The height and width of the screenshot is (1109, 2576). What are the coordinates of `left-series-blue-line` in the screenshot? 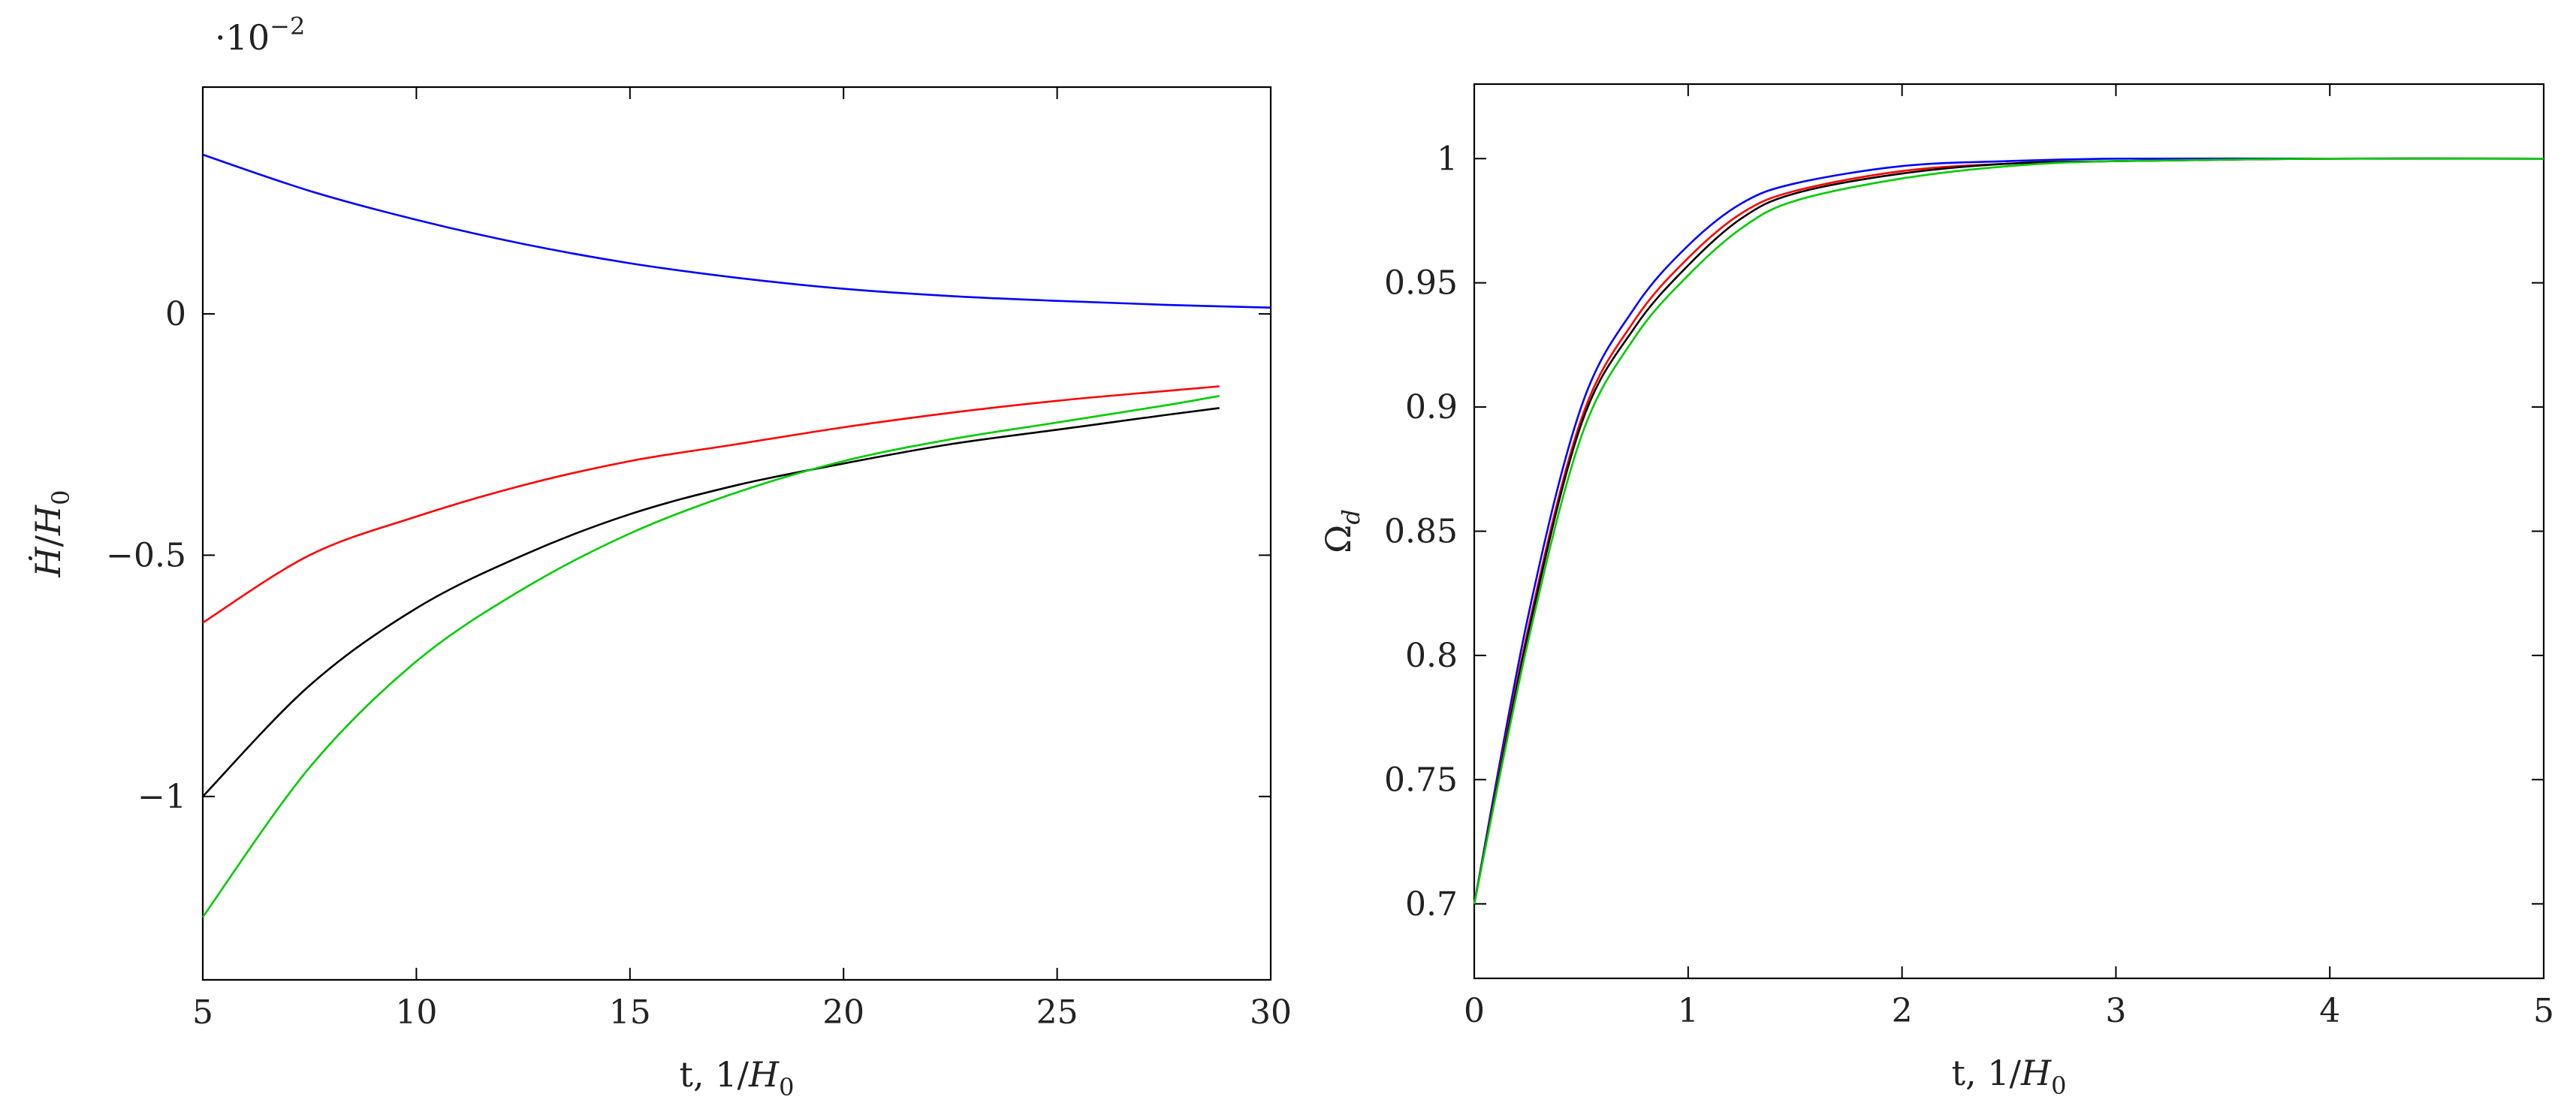 It's located at (736, 231).